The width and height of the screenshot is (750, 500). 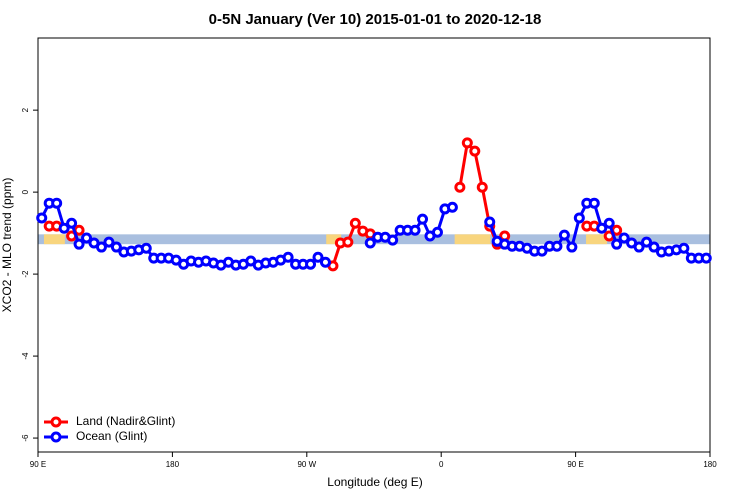 What do you see at coordinates (7, 245) in the screenshot?
I see `y-axis-label: XCO2 - MLO trend (ppm)` at bounding box center [7, 245].